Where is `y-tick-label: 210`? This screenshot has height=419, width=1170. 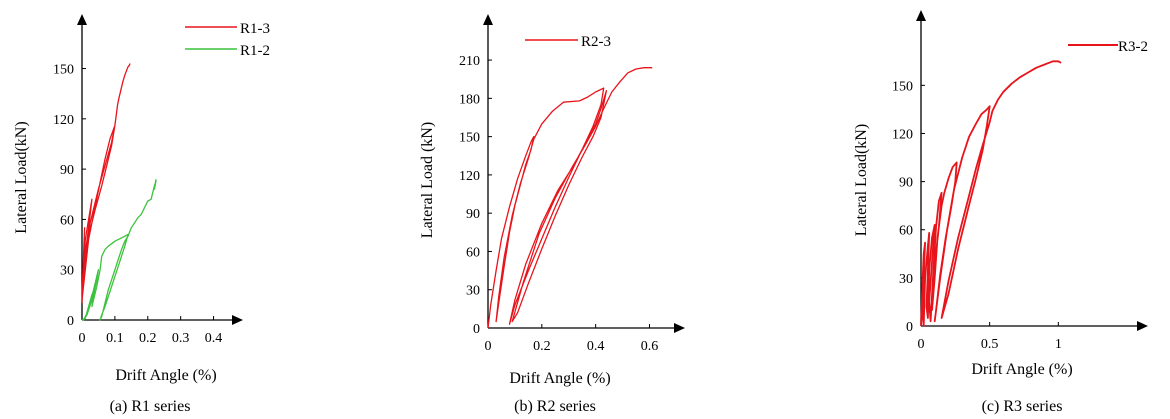 y-tick-label: 210 is located at coordinates (469, 61).